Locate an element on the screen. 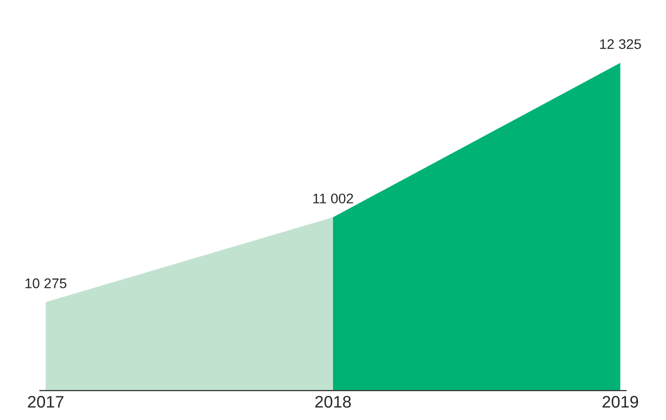 The height and width of the screenshot is (420, 666). data-label: 10 275 is located at coordinates (46, 283).